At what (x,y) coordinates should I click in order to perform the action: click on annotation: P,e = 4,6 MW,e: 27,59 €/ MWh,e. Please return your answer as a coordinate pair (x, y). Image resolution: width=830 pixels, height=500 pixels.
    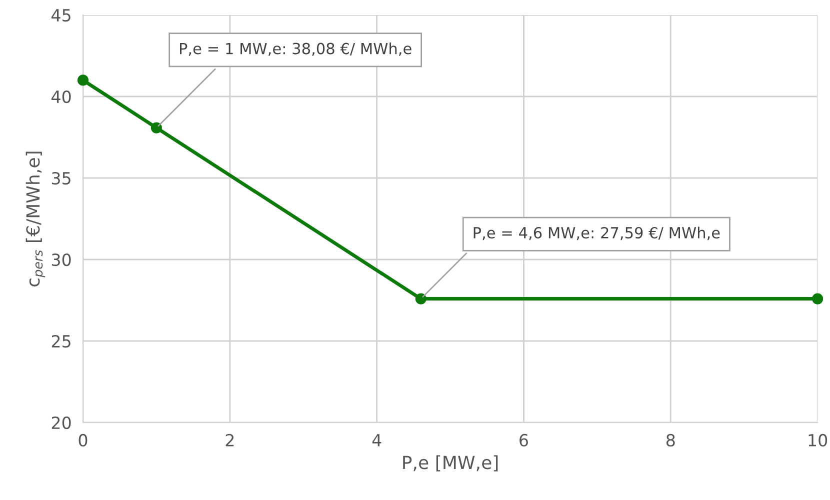
    Looking at the image, I should click on (597, 233).